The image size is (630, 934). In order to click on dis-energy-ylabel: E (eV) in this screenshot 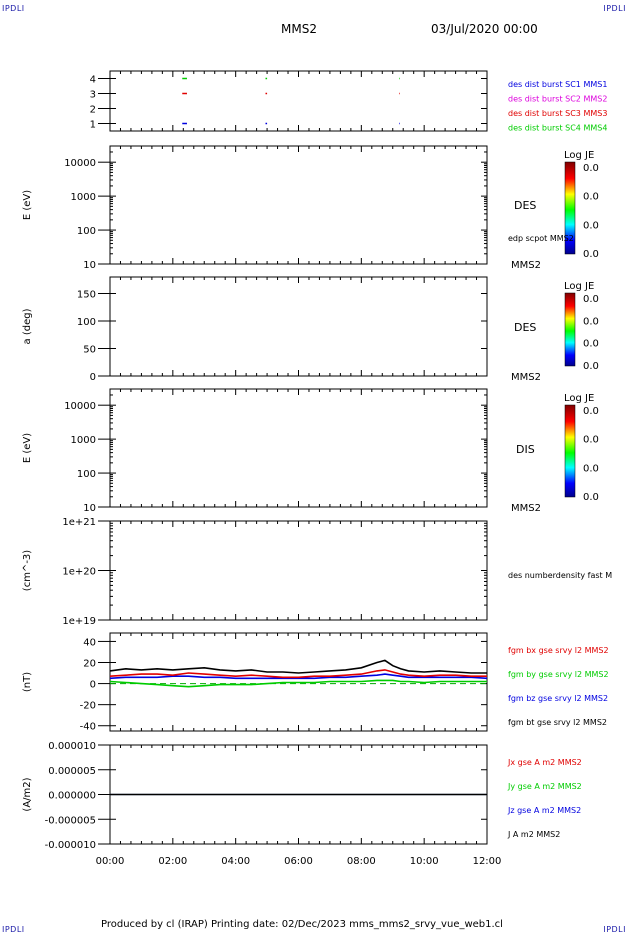, I will do `click(27, 448)`.